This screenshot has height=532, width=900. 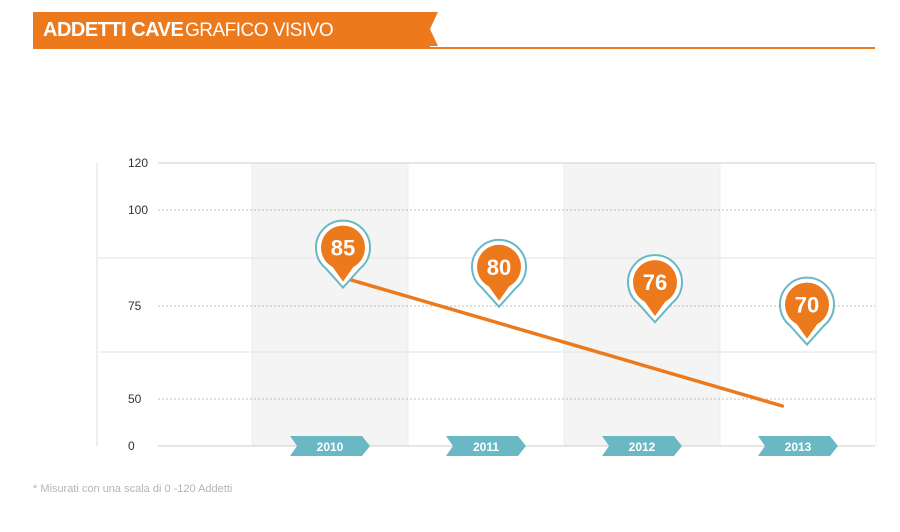 I want to click on y-tick-label: 75, so click(x=135, y=306).